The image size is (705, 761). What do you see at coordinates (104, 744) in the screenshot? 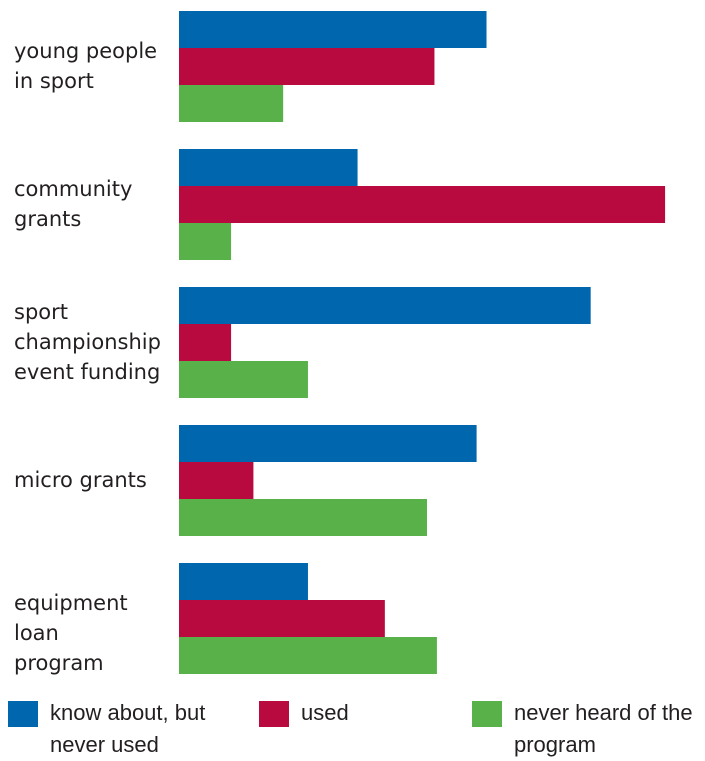
I see `legend-label-line: never used` at bounding box center [104, 744].